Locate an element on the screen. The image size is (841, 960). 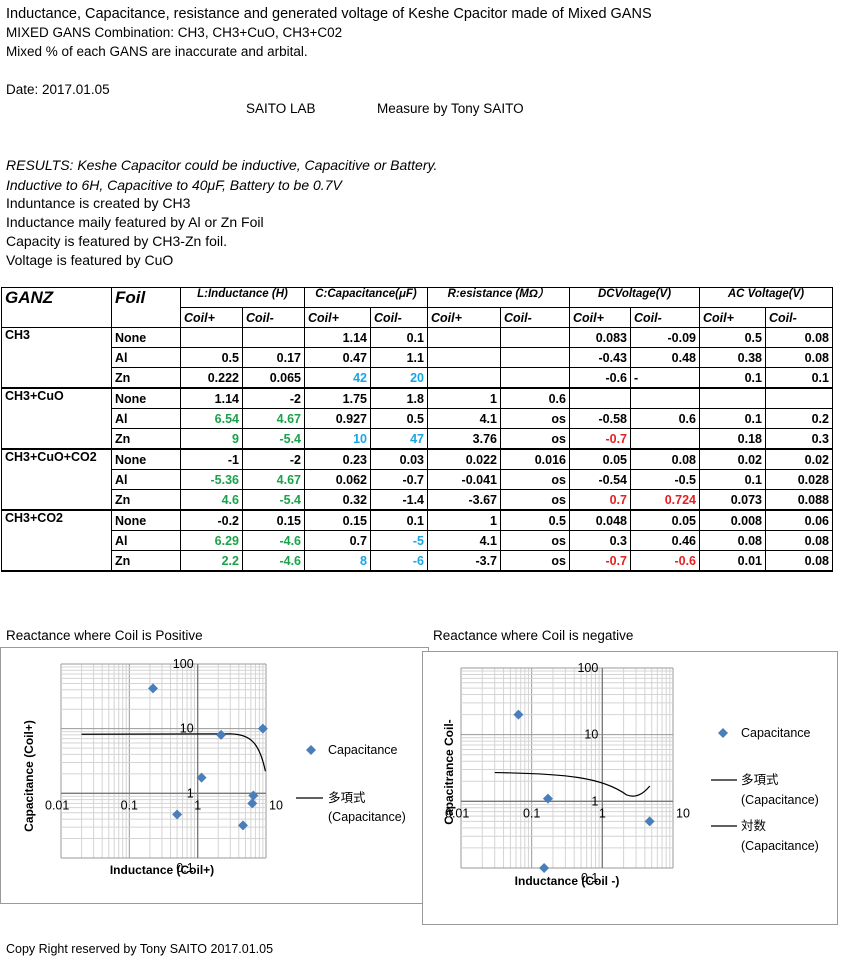
trendline-polynomial is located at coordinates (572, 784).